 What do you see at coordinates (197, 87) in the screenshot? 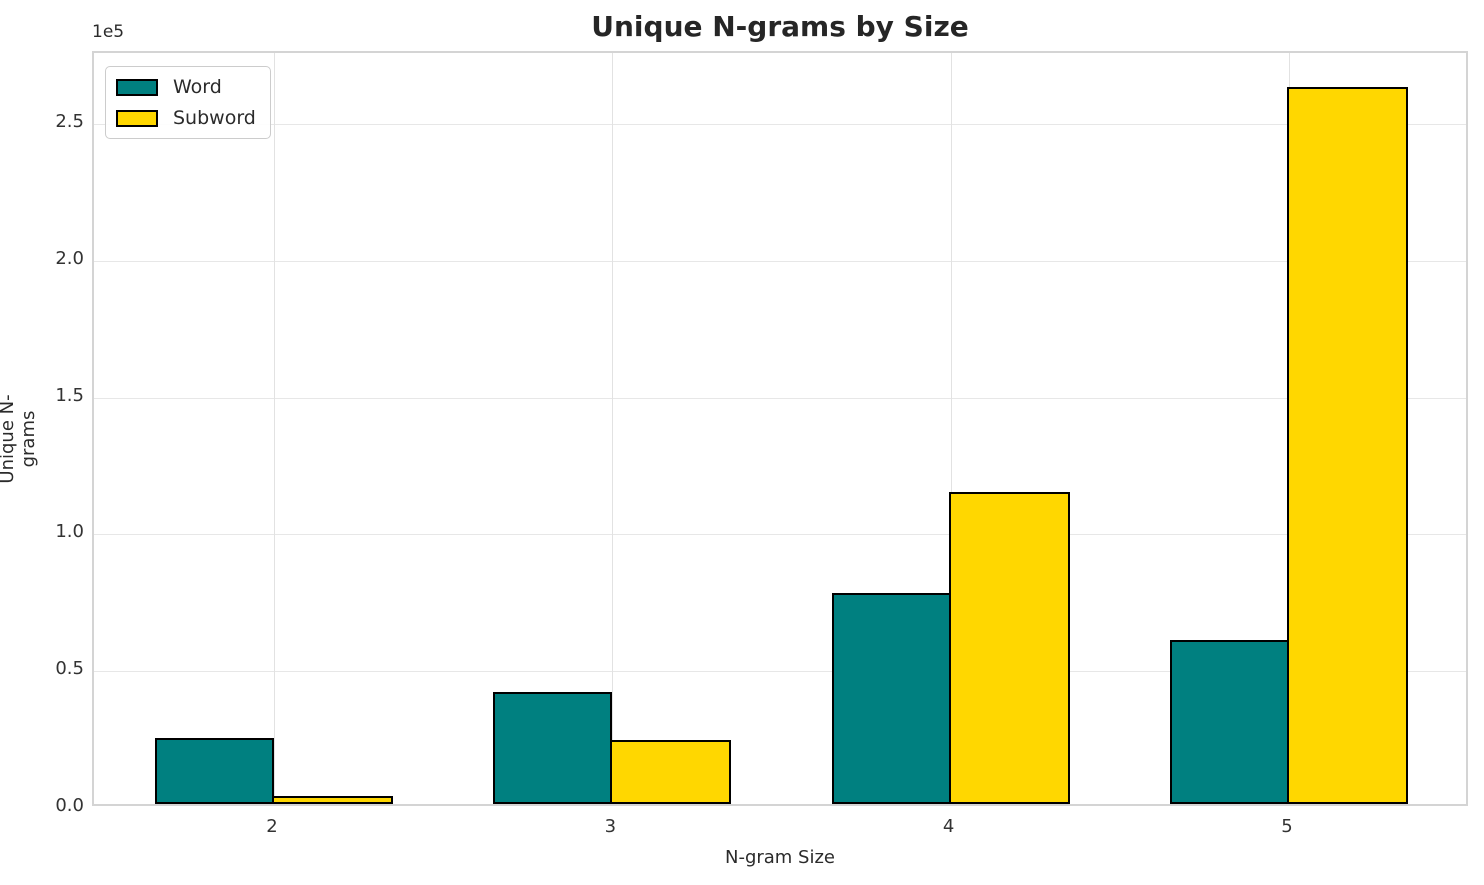
I see `word-legend-label: Word` at bounding box center [197, 87].